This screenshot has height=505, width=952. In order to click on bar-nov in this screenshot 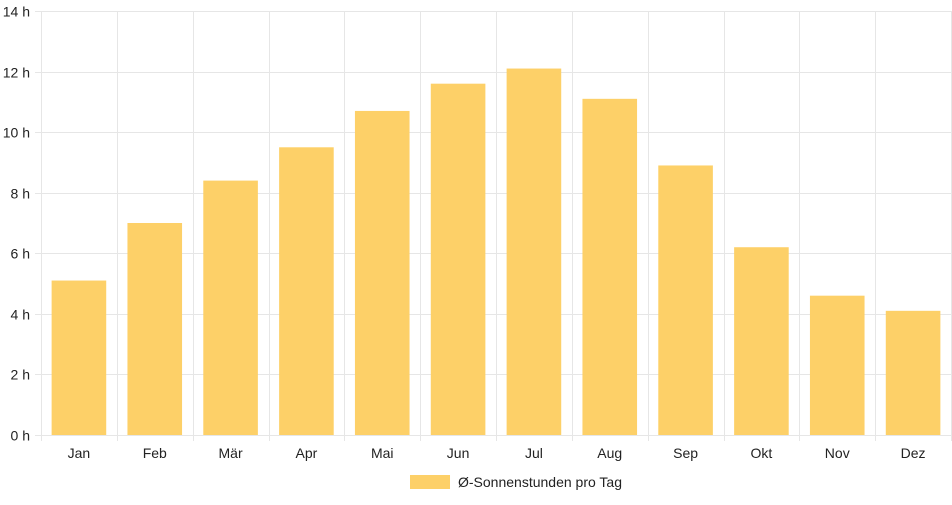, I will do `click(837, 365)`.